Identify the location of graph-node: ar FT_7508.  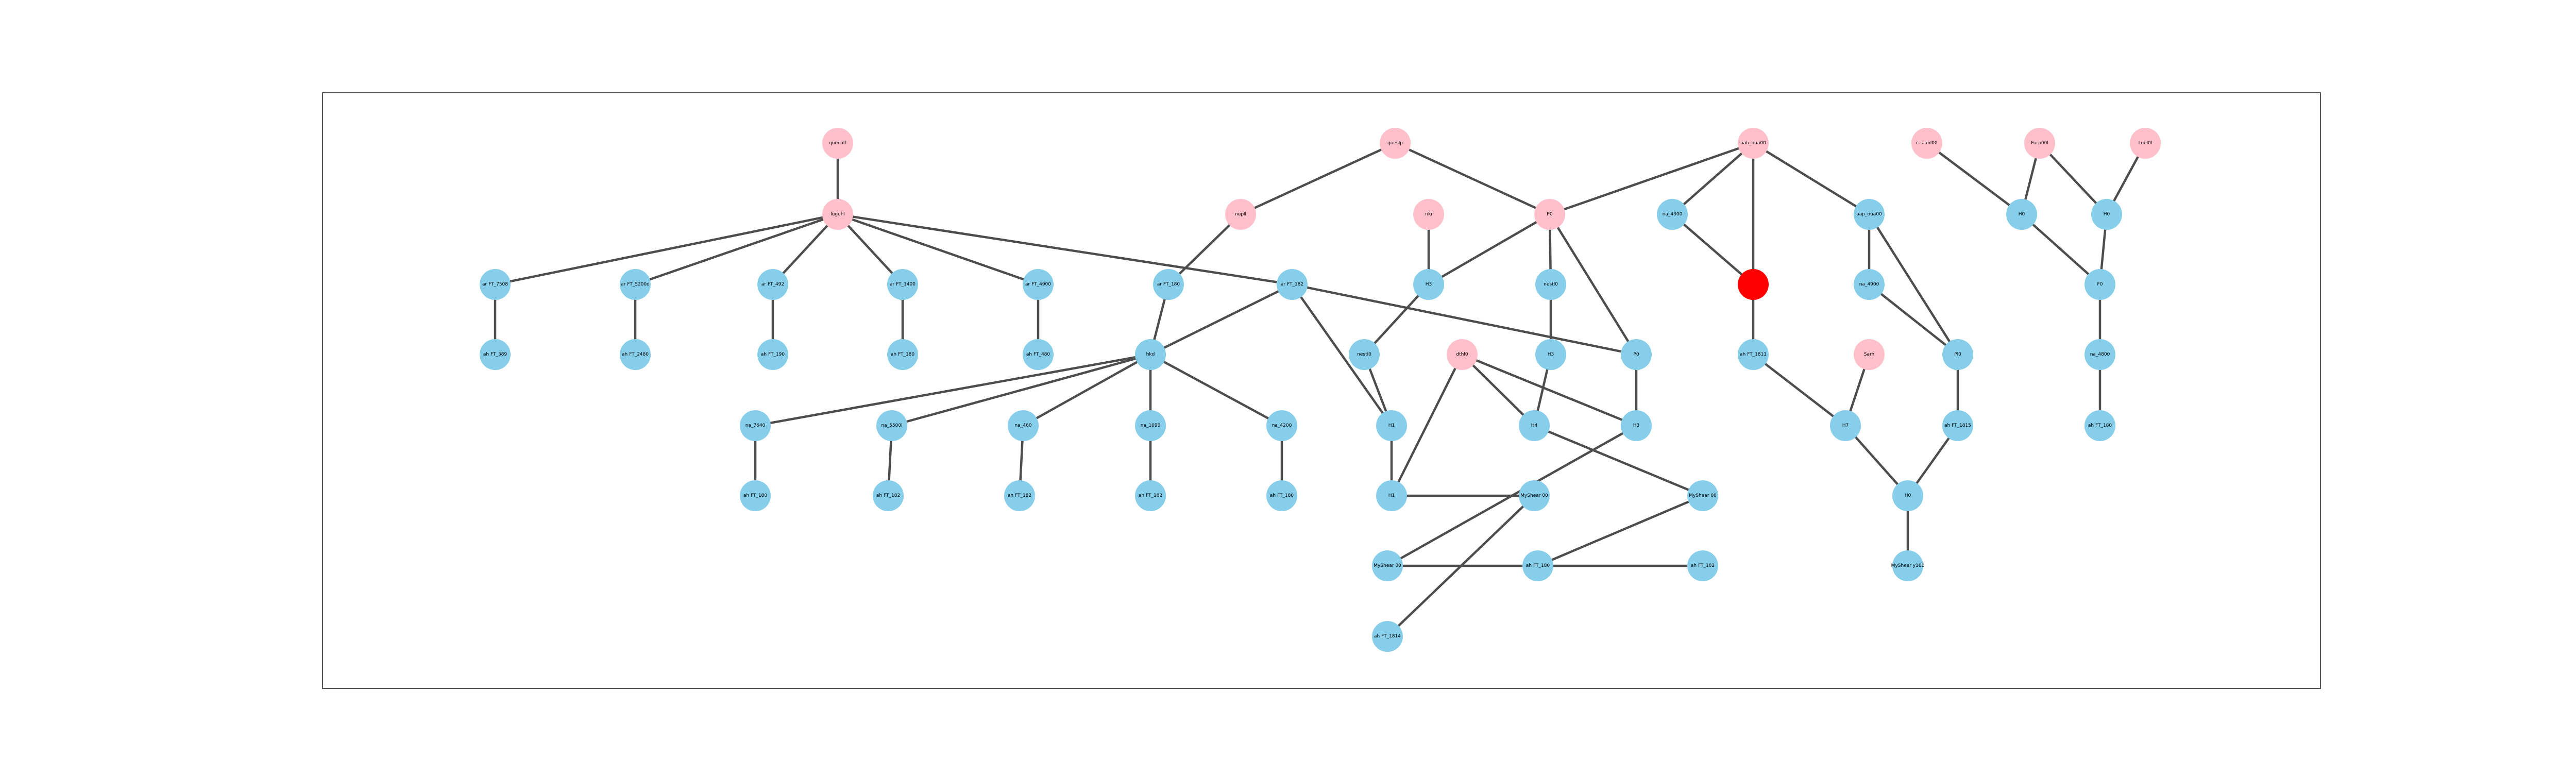
(495, 284).